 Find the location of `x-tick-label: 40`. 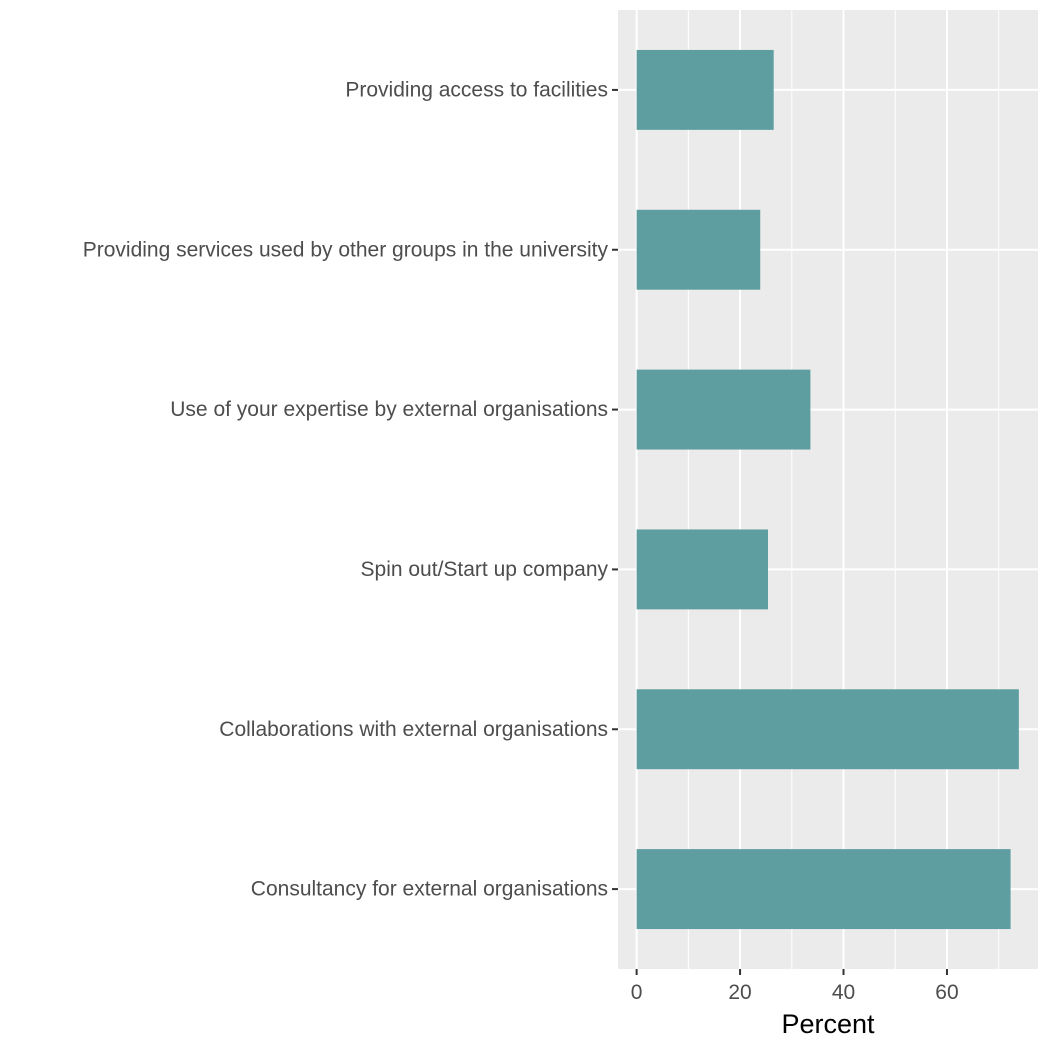

x-tick-label: 40 is located at coordinates (843, 992).